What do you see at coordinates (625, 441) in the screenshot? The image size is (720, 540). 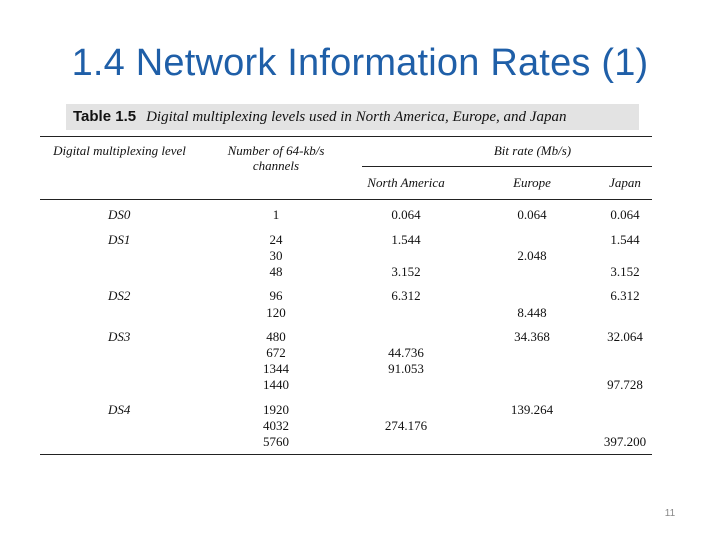 I see `table-cell-japan: 397.200` at bounding box center [625, 441].